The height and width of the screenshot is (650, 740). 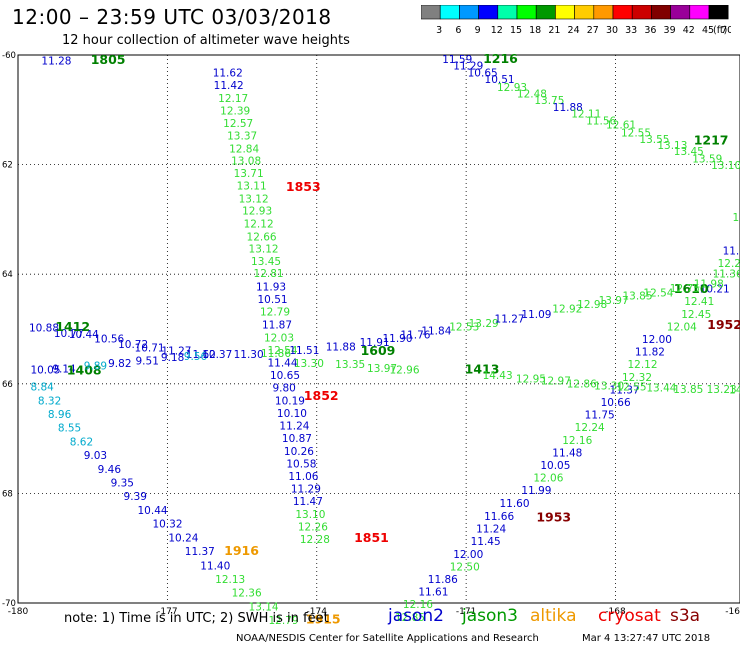 What do you see at coordinates (9, 604) in the screenshot?
I see `y-tick-label: -70` at bounding box center [9, 604].